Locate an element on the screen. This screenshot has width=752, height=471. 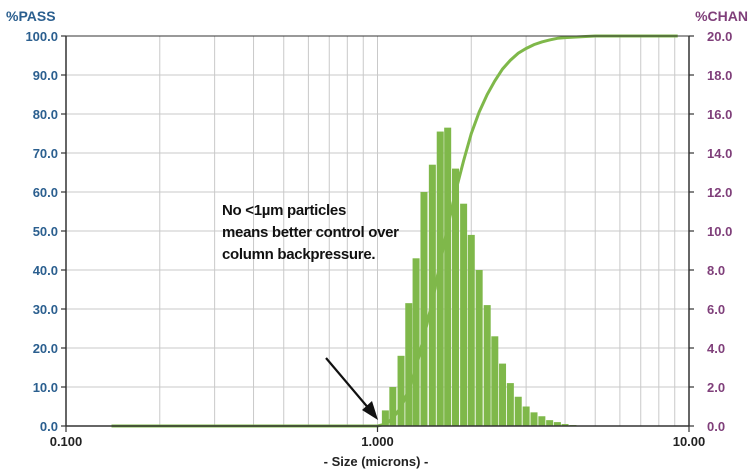
left-tick-label: 0.0 is located at coordinates (49, 426).